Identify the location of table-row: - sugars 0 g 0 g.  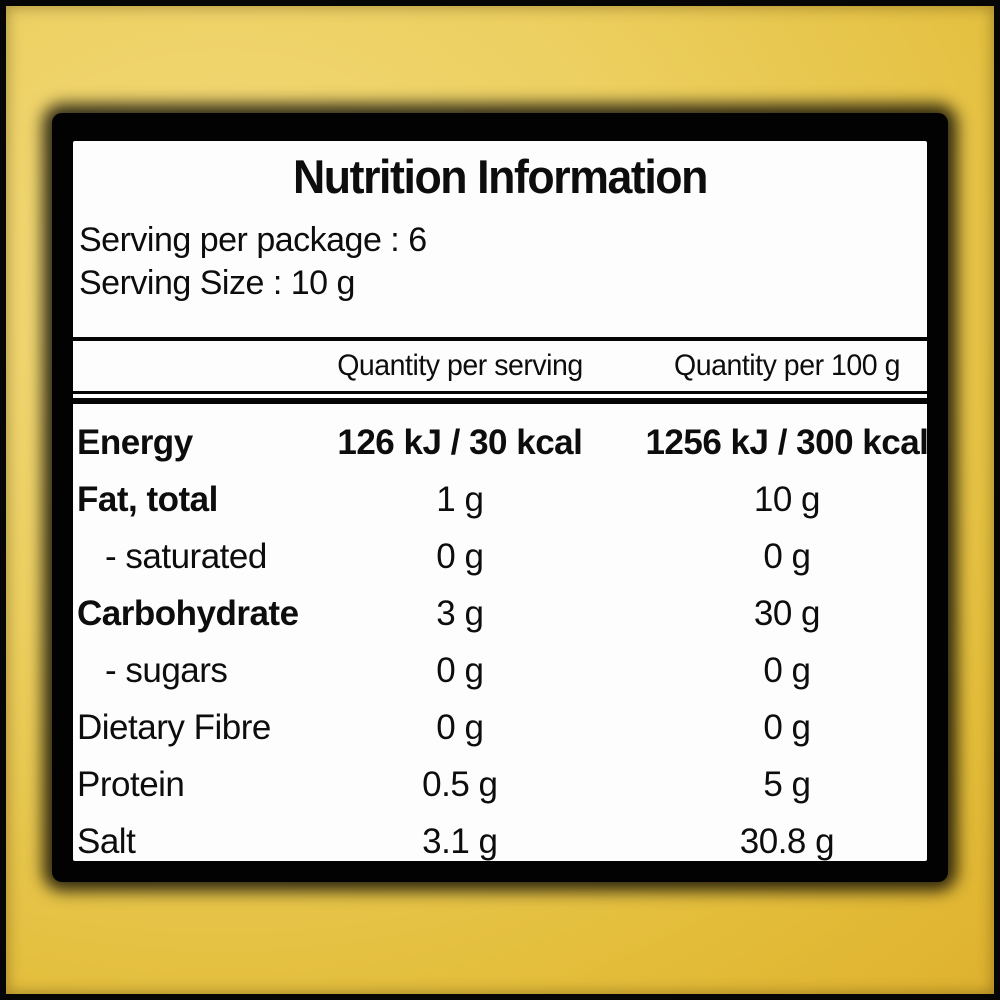
(500, 670).